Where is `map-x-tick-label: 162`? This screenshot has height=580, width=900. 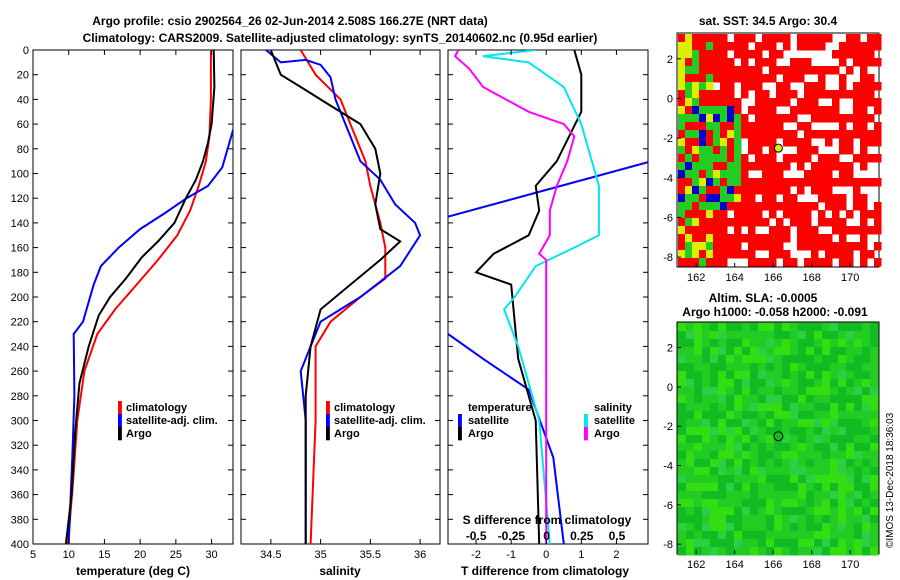
map-x-tick-label: 162 is located at coordinates (696, 278).